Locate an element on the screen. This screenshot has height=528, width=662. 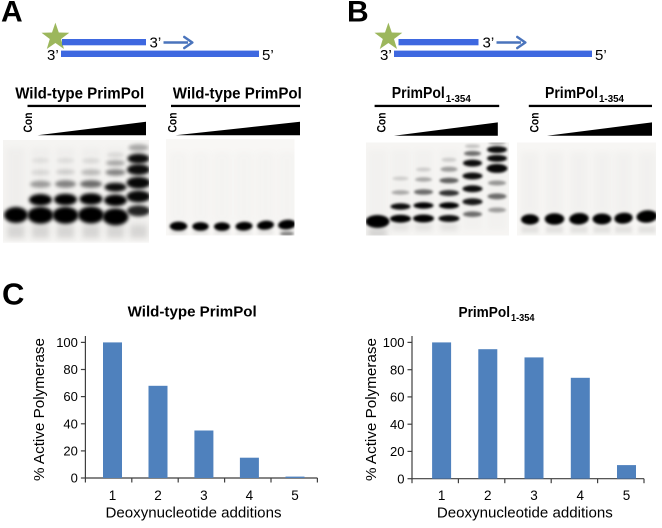
svg-text: A is located at coordinates (12, 14).